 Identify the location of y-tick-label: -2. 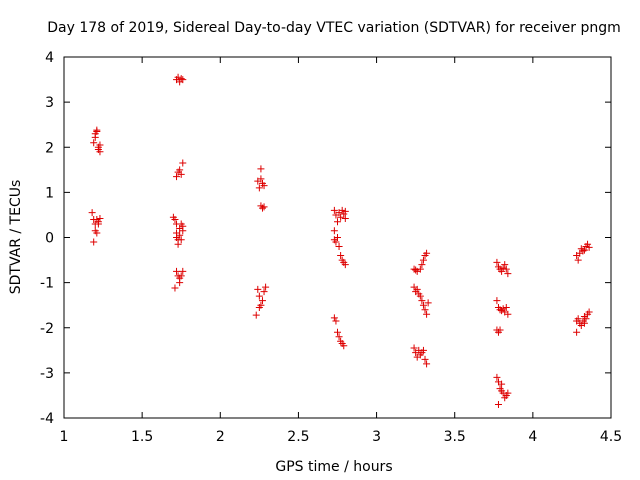
(47, 329).